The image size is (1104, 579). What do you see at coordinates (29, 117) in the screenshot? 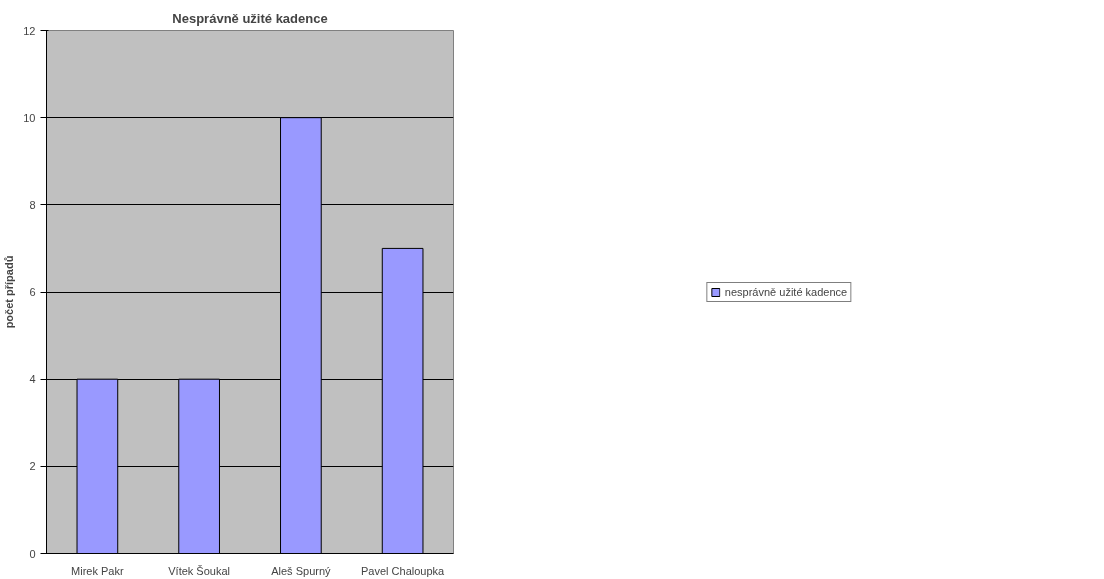
I see `y-tick-label: 10` at bounding box center [29, 117].